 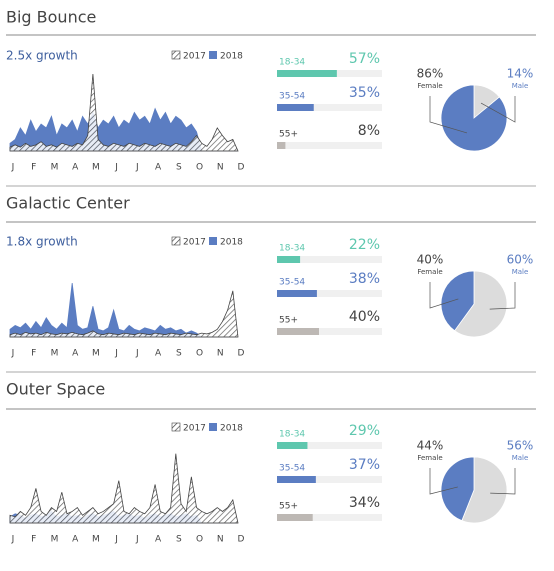 What do you see at coordinates (520, 260) in the screenshot?
I see `pie-value: 60%` at bounding box center [520, 260].